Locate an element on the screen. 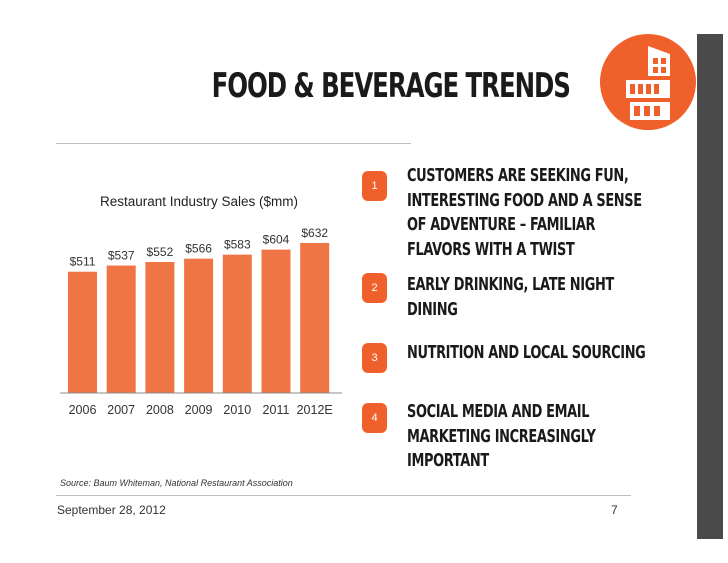  value-label: $511 is located at coordinates (83, 262).